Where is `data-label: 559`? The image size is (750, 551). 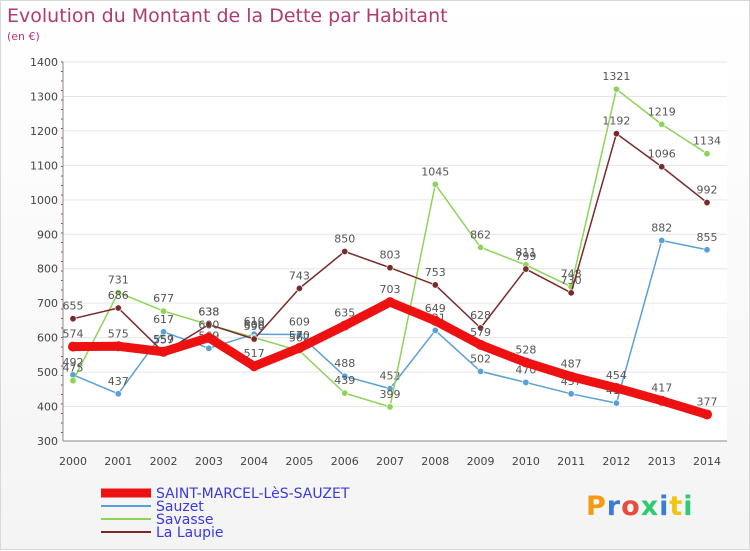 data-label: 559 is located at coordinates (163, 339).